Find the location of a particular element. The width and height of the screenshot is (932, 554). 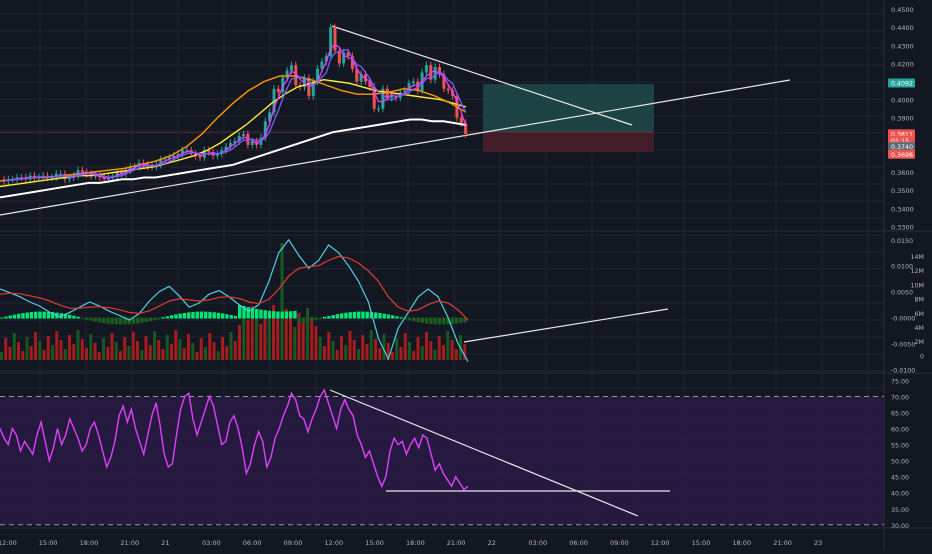

rsi-axis-tick-label: 75.00 is located at coordinates (900, 381).